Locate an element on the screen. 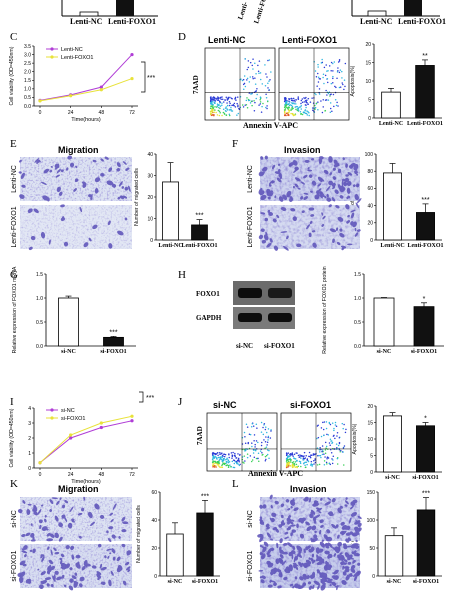  sig-bracket-i: *** is located at coordinates (146, 397).